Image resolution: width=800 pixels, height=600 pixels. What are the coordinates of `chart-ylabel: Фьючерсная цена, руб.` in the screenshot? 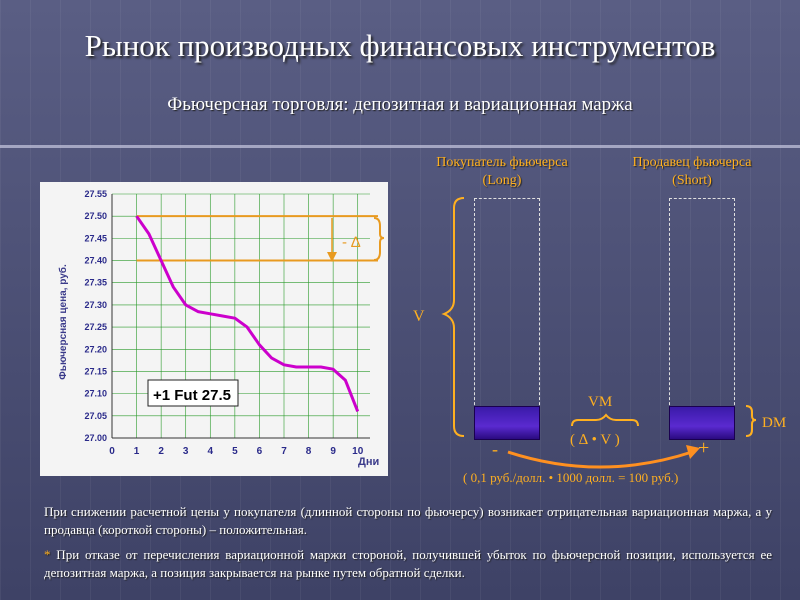 It's located at (63, 322).